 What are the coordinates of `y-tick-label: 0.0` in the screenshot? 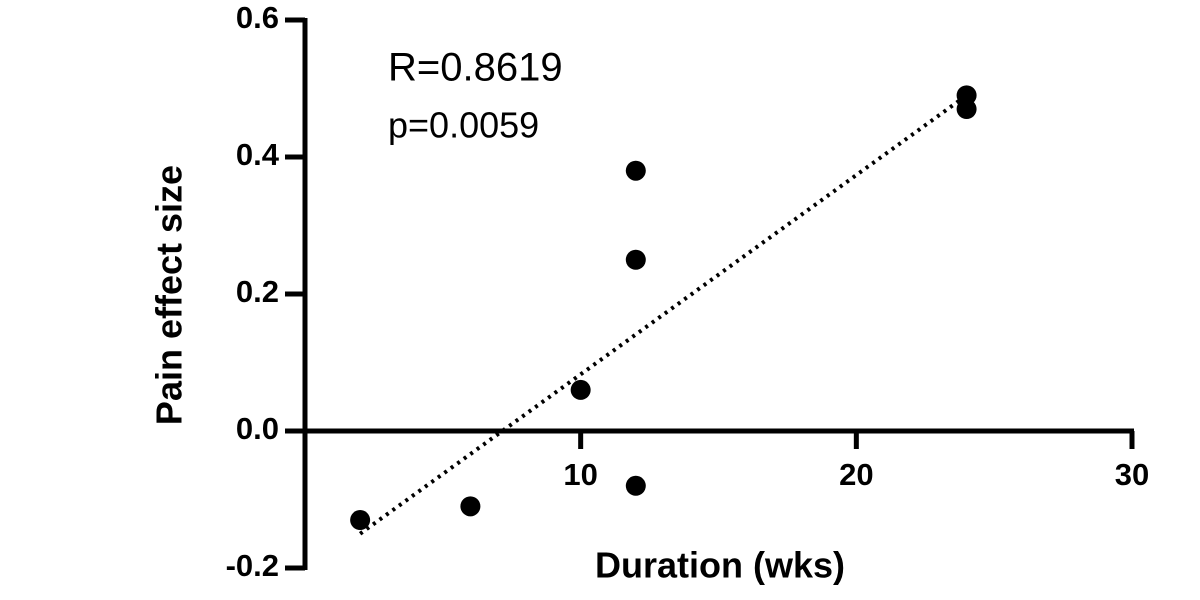 It's located at (257, 428).